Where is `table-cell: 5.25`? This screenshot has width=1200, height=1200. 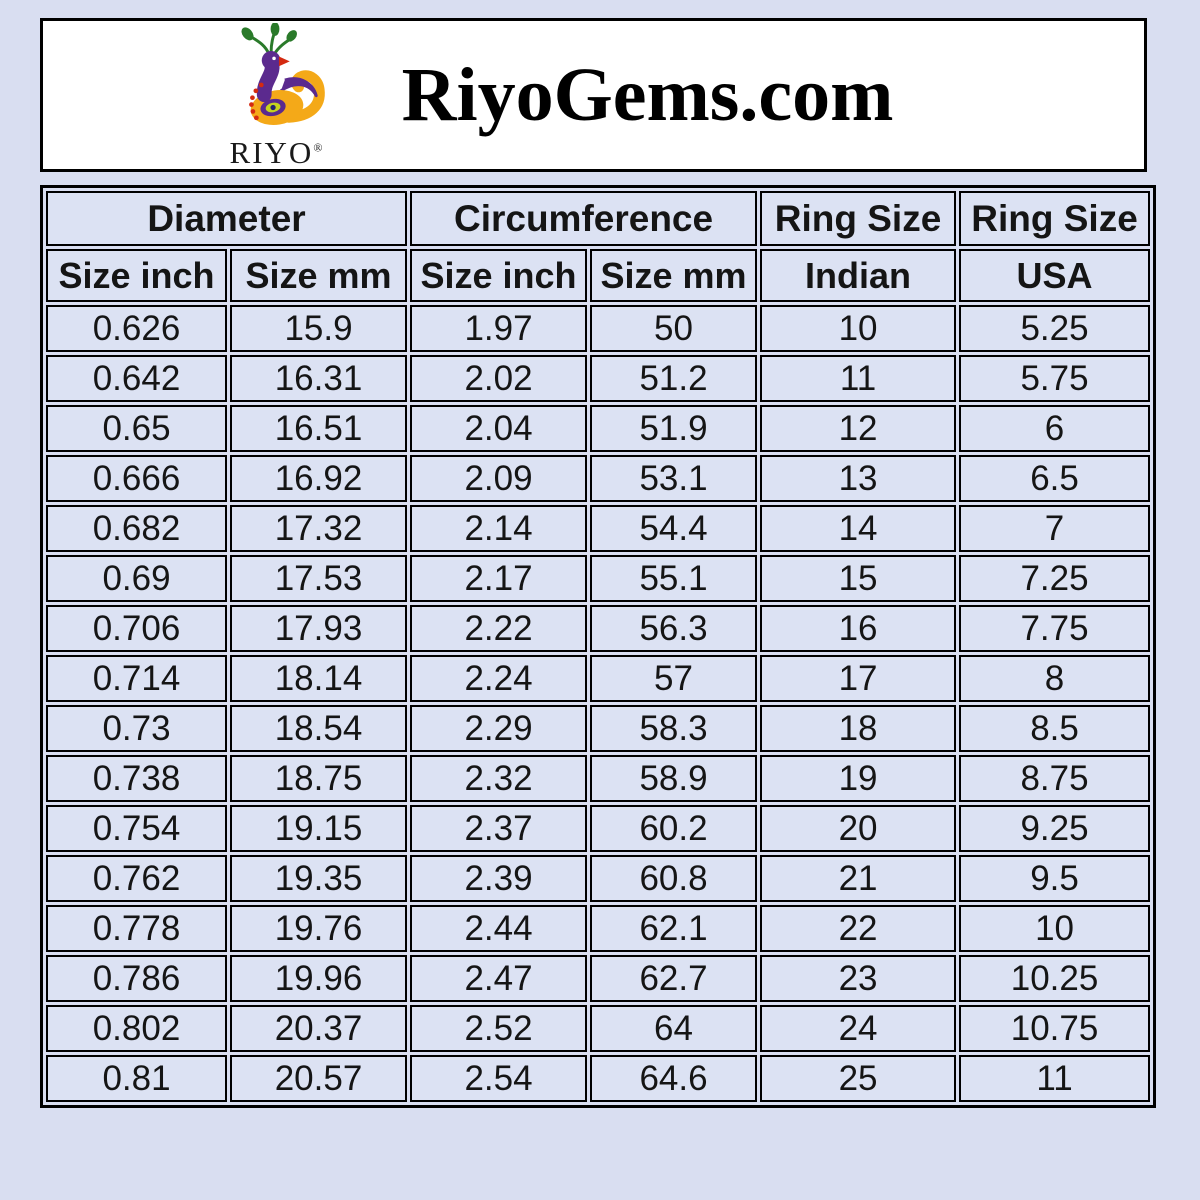 table-cell: 5.25 is located at coordinates (1055, 328).